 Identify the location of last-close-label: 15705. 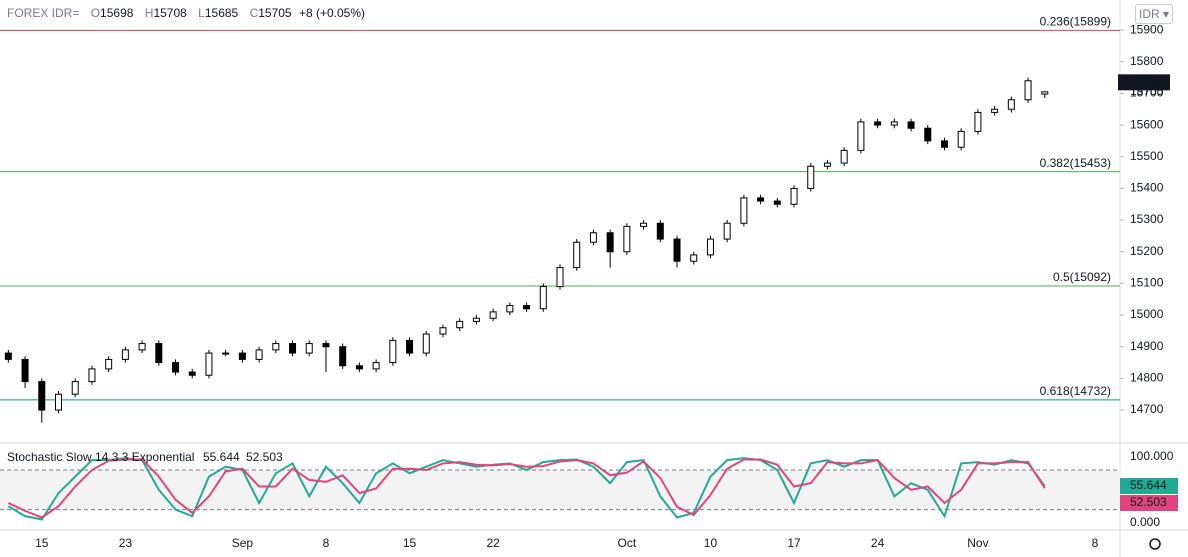
(1147, 91).